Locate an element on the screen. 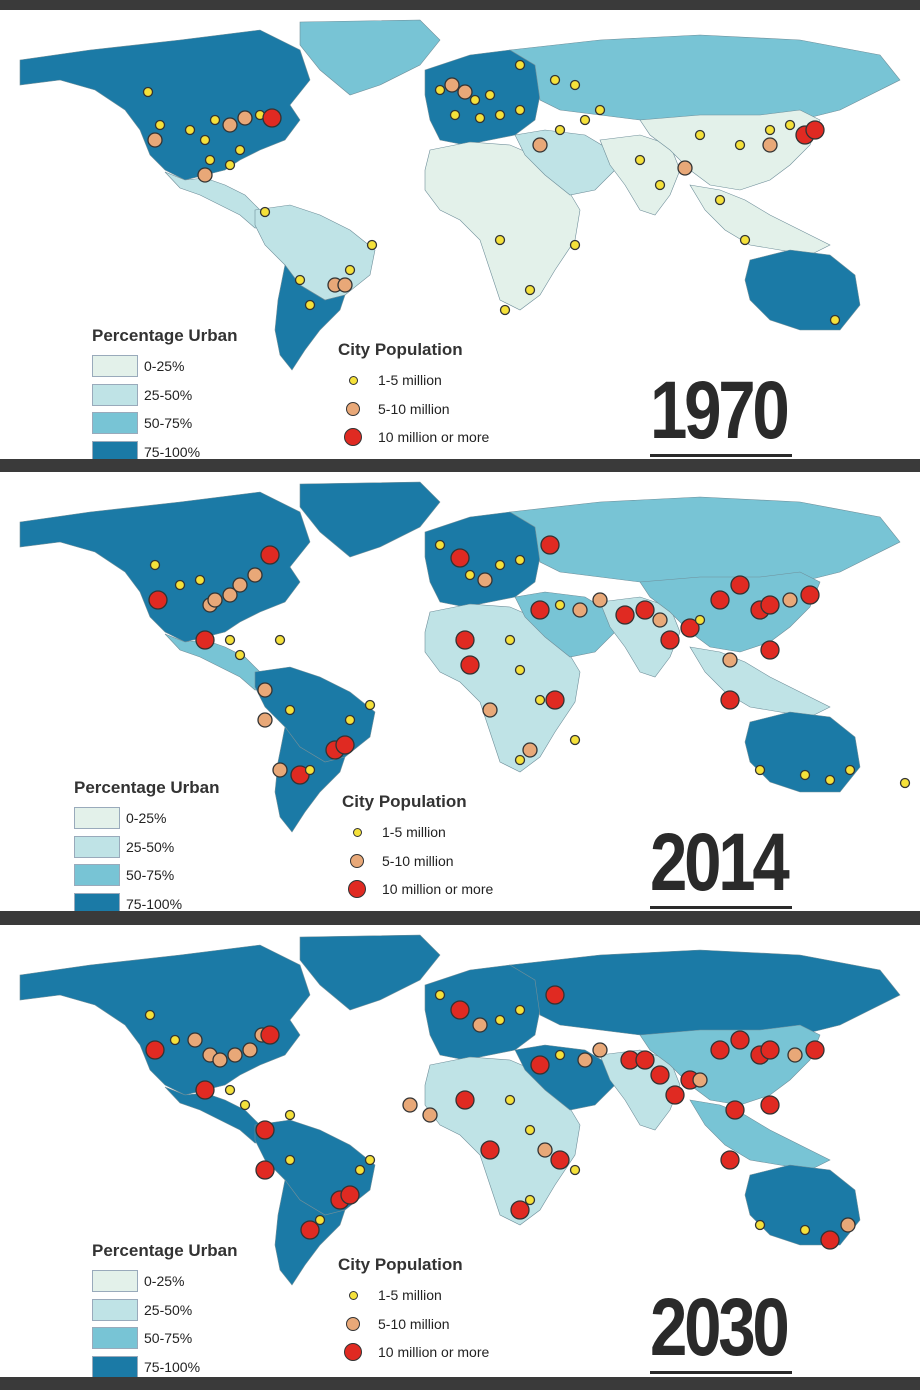  year-label: 1970 is located at coordinates (720, 410).